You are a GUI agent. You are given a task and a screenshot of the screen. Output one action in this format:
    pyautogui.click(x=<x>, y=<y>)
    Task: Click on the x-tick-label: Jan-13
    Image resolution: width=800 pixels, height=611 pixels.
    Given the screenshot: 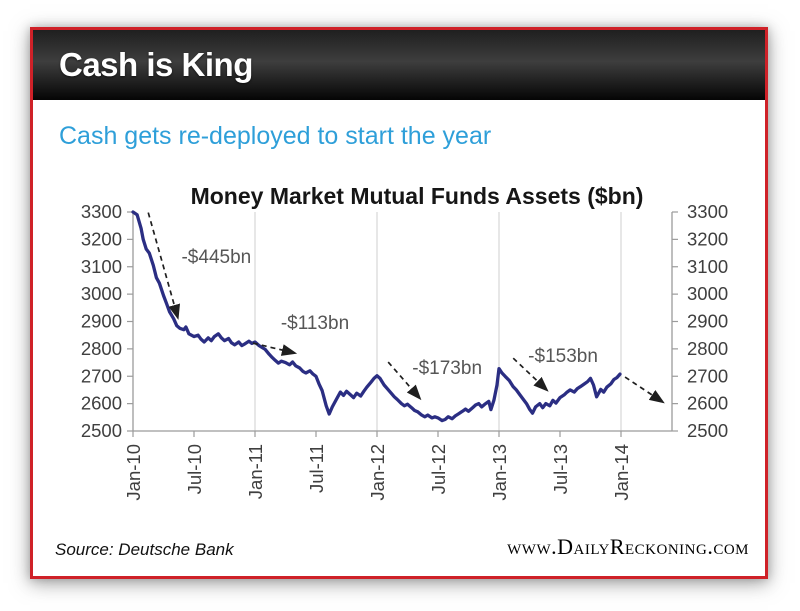 What is the action you would take?
    pyautogui.click(x=499, y=472)
    